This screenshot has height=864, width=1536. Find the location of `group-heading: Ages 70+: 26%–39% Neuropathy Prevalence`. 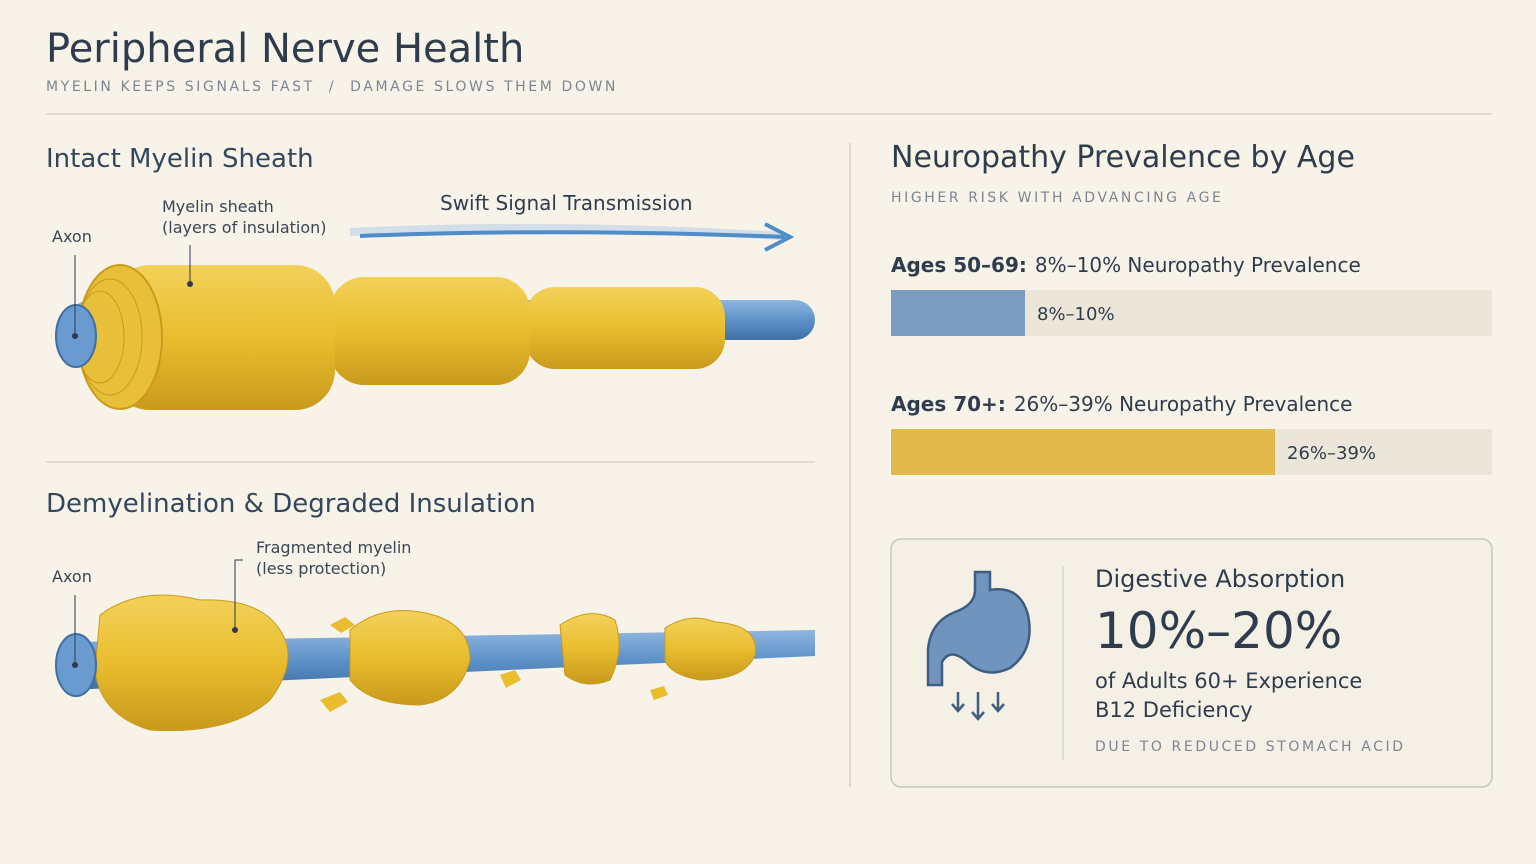

group-heading: Ages 70+: 26%–39% Neuropathy Prevalence is located at coordinates (1121, 404).